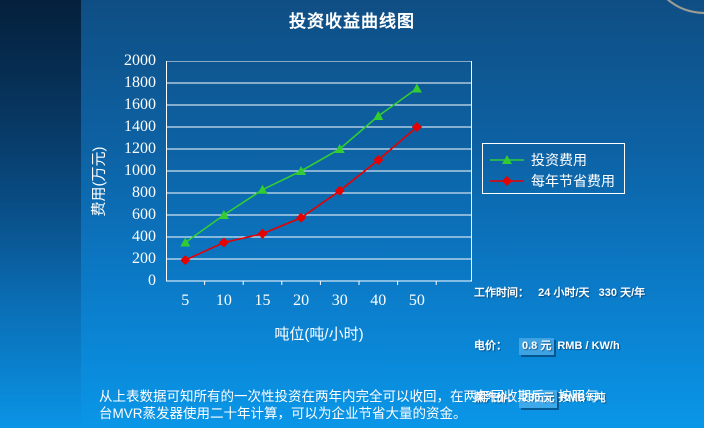 The image size is (704, 428). I want to click on electricity-unit: RMB / KW/h, so click(588, 345).